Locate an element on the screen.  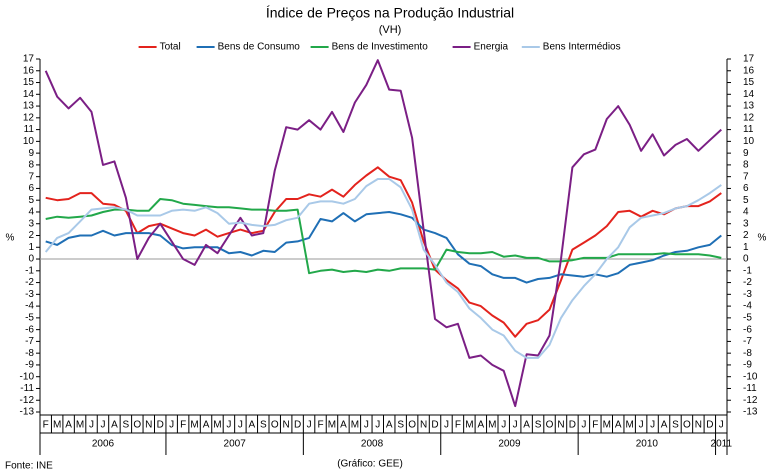
y-axis-label: % is located at coordinates (10, 238).